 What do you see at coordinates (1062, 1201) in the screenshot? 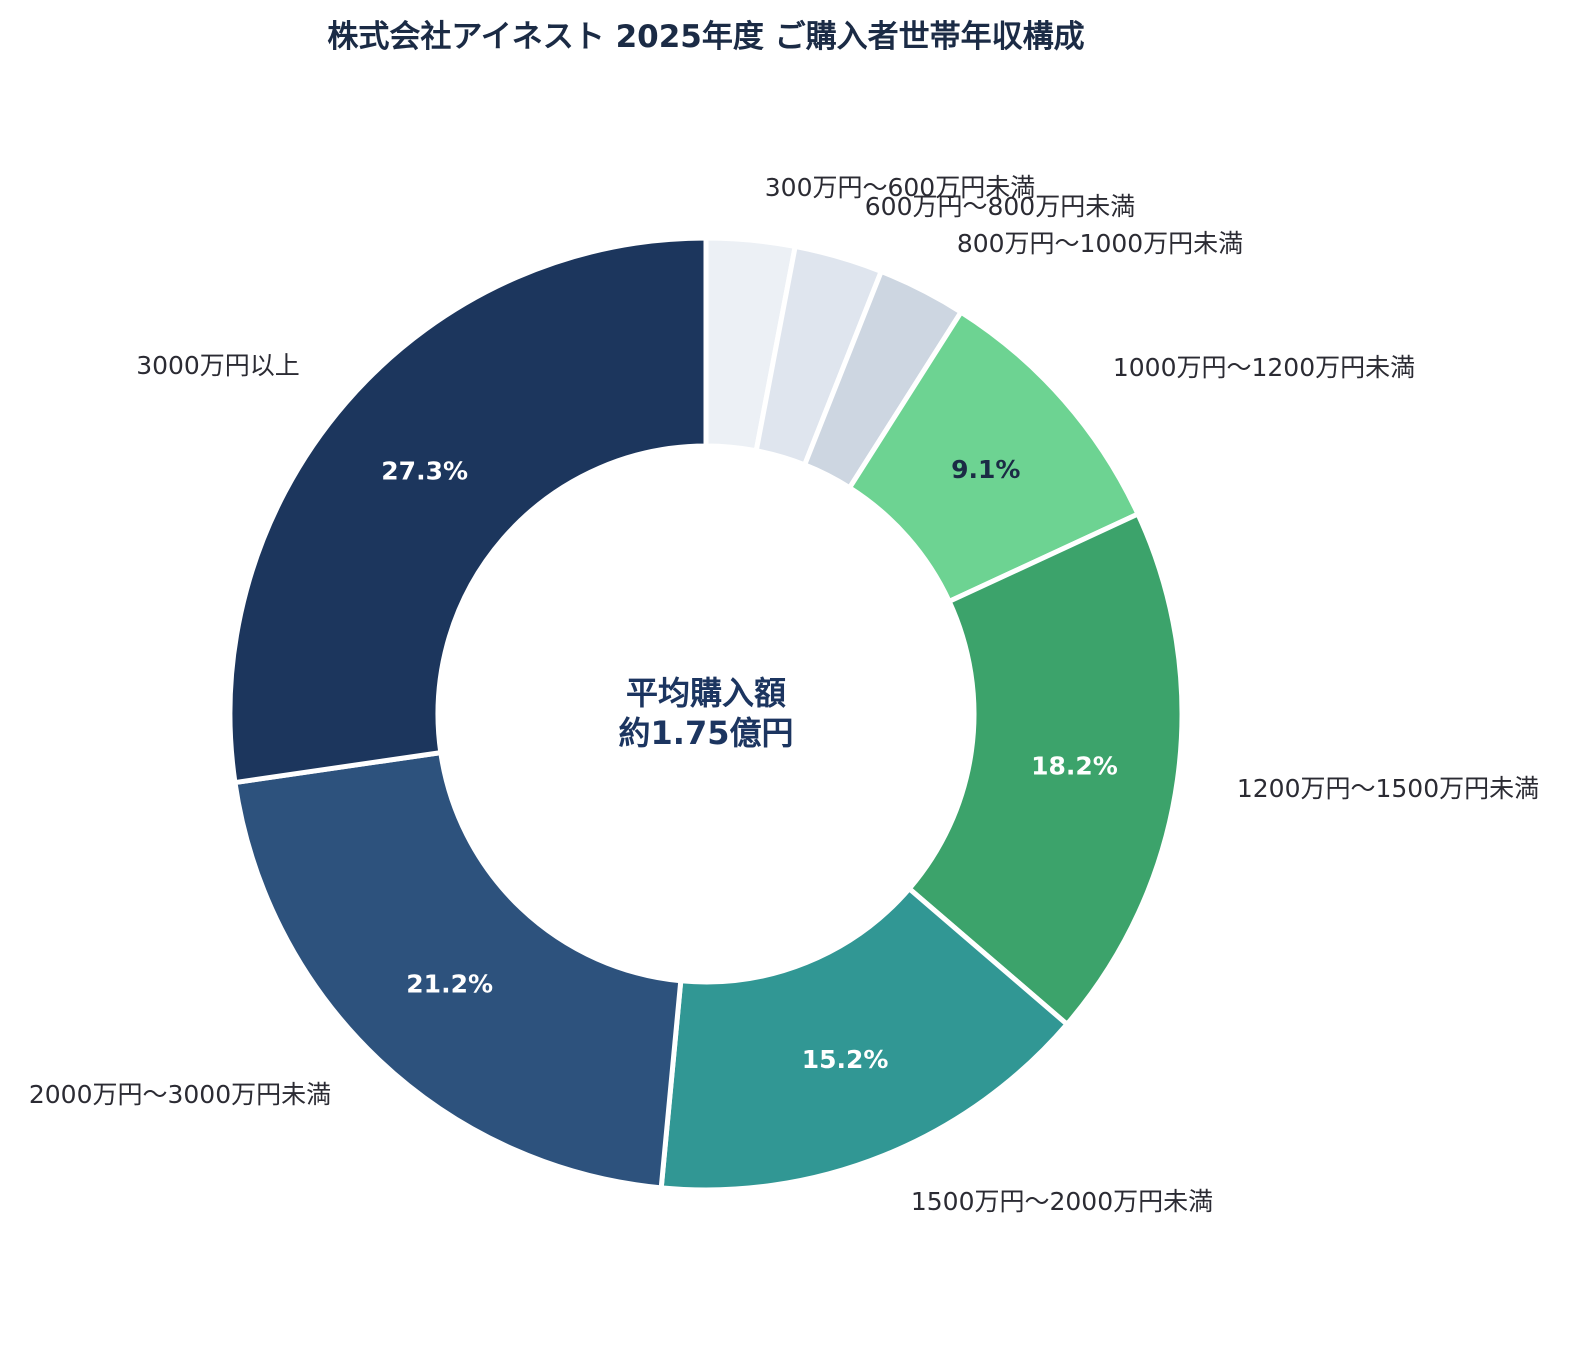
I see `slice-category-label: 1500万円～2000万円未満` at bounding box center [1062, 1201].